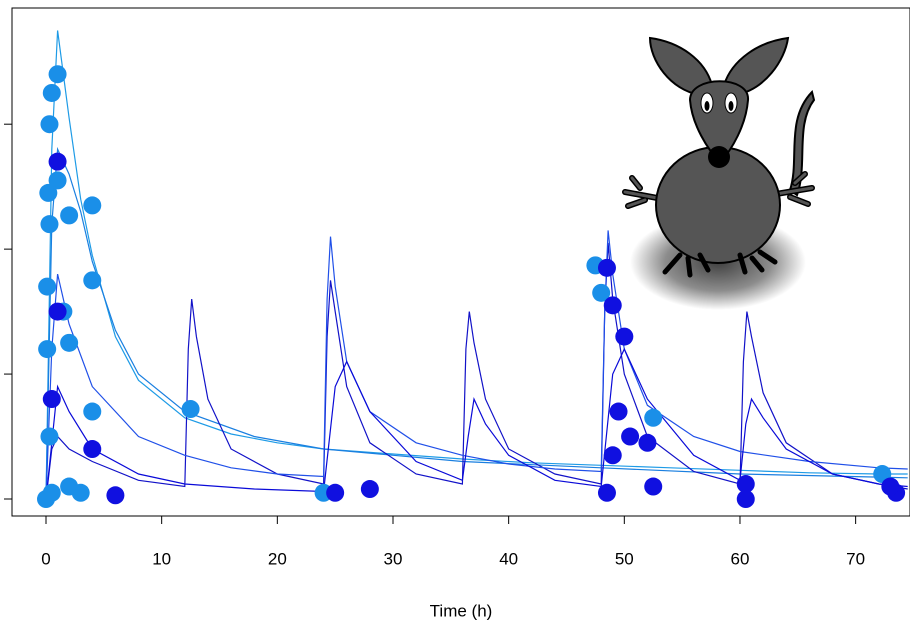 This screenshot has width=910, height=628. What do you see at coordinates (624, 558) in the screenshot?
I see `x-tick-label: 50` at bounding box center [624, 558].